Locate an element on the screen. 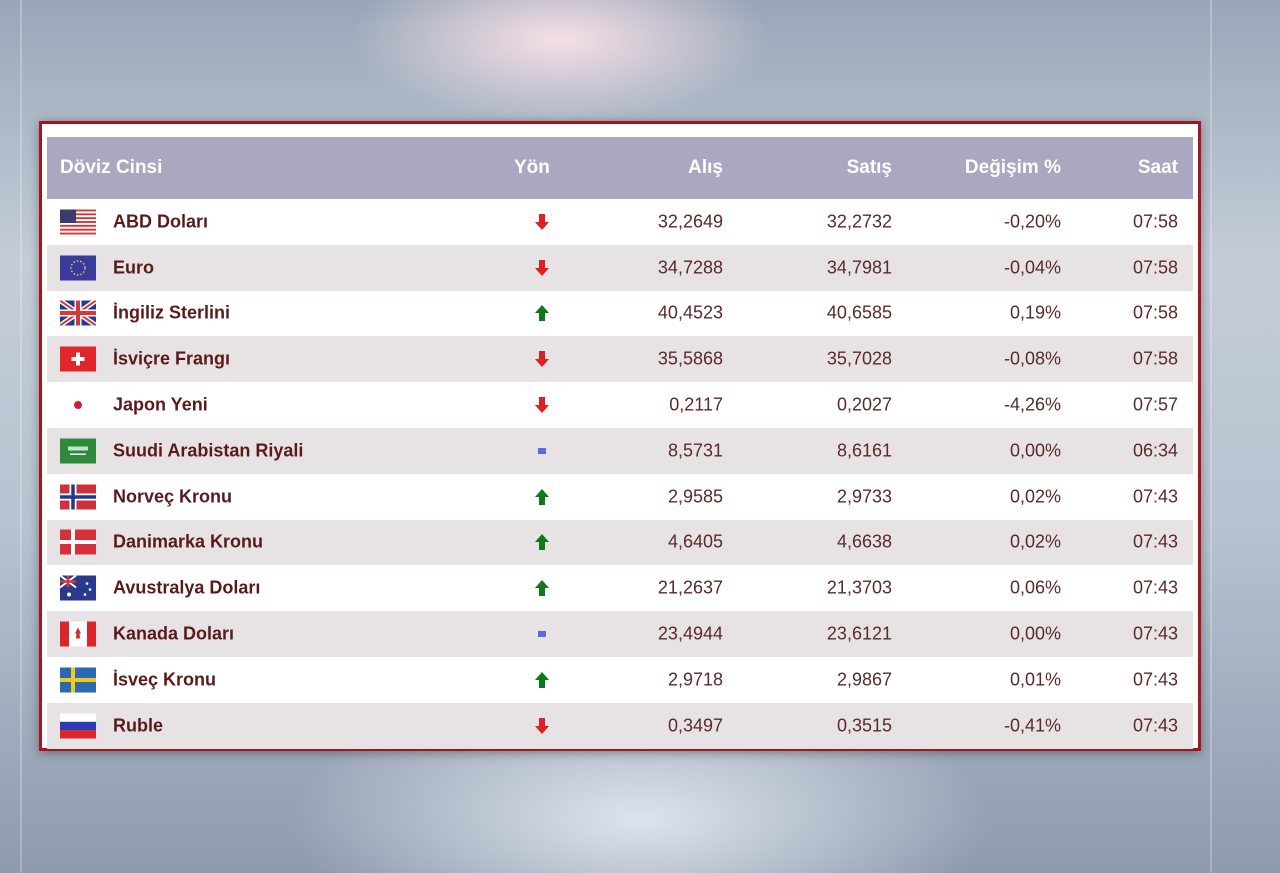  table-row: İngiliz Sterlini 40,4523 40,6585 0,19% 07:58 is located at coordinates (620, 313).